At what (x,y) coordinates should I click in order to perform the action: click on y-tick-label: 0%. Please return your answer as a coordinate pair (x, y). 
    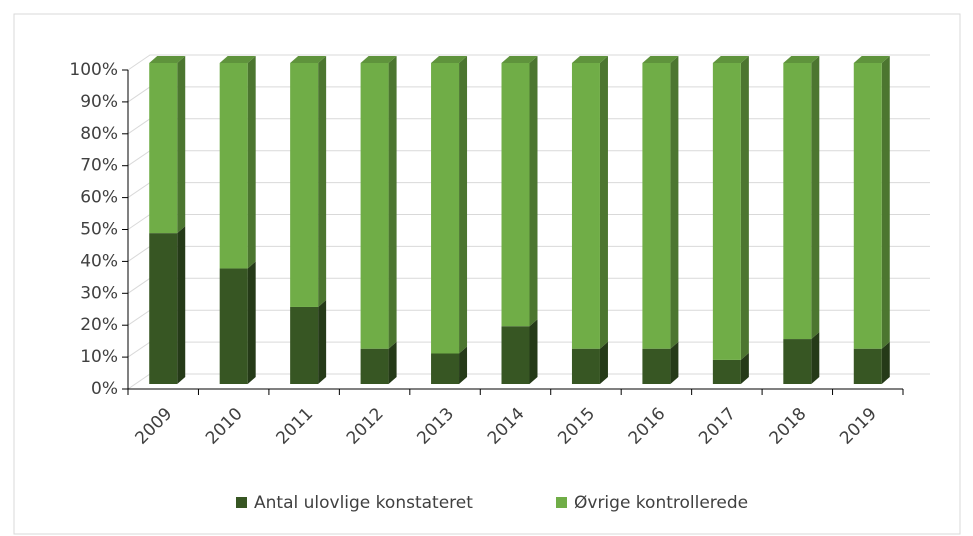
    Looking at the image, I should click on (104, 389).